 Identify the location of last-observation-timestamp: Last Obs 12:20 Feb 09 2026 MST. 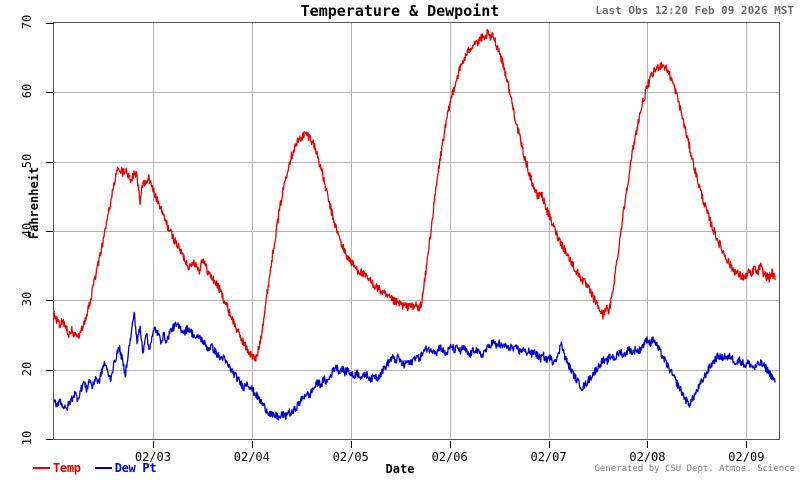
(694, 10).